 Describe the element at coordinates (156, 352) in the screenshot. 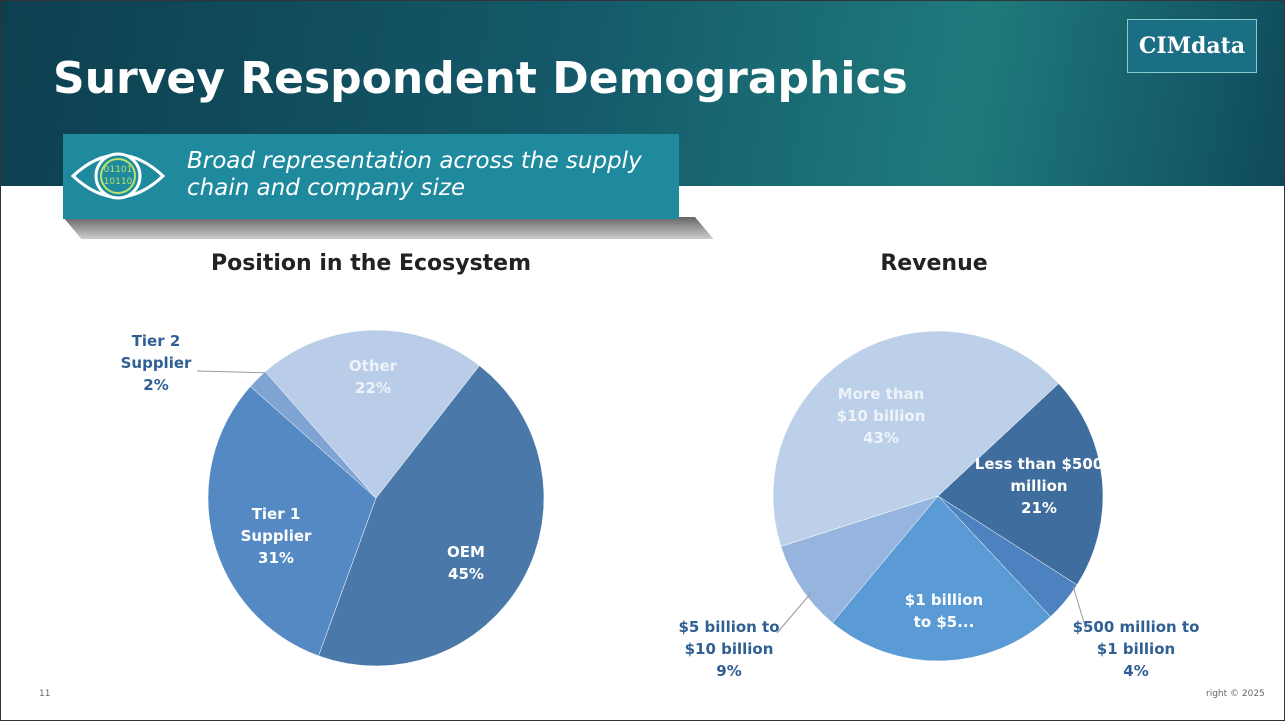

I see `category-label: Tier 2 Supplier` at that location.